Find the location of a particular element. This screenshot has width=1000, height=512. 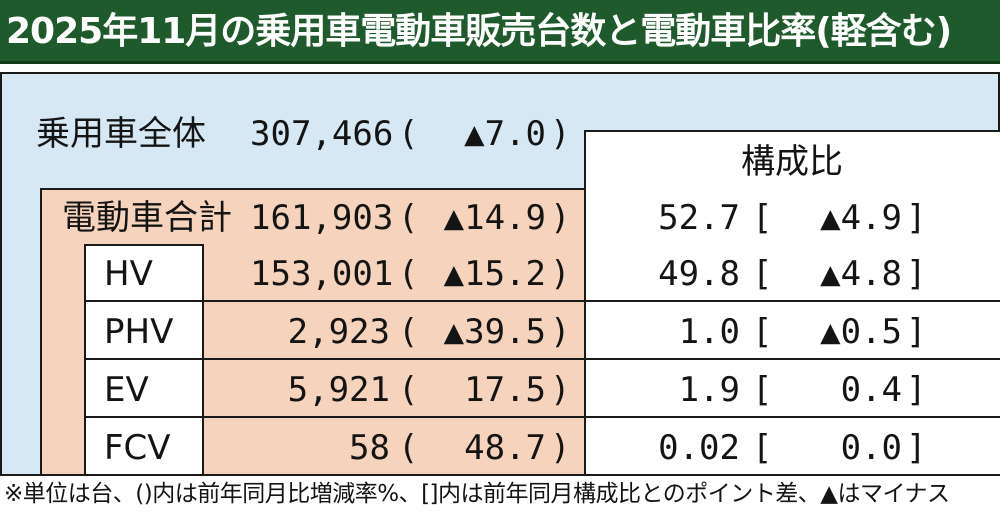

row-label: PHV is located at coordinates (139, 332).